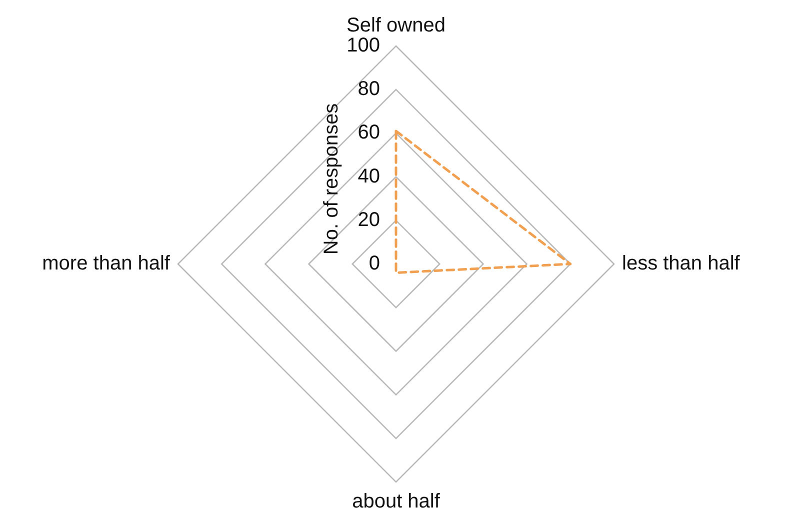 The image size is (785, 526). I want to click on y-tick-label: 100, so click(363, 45).